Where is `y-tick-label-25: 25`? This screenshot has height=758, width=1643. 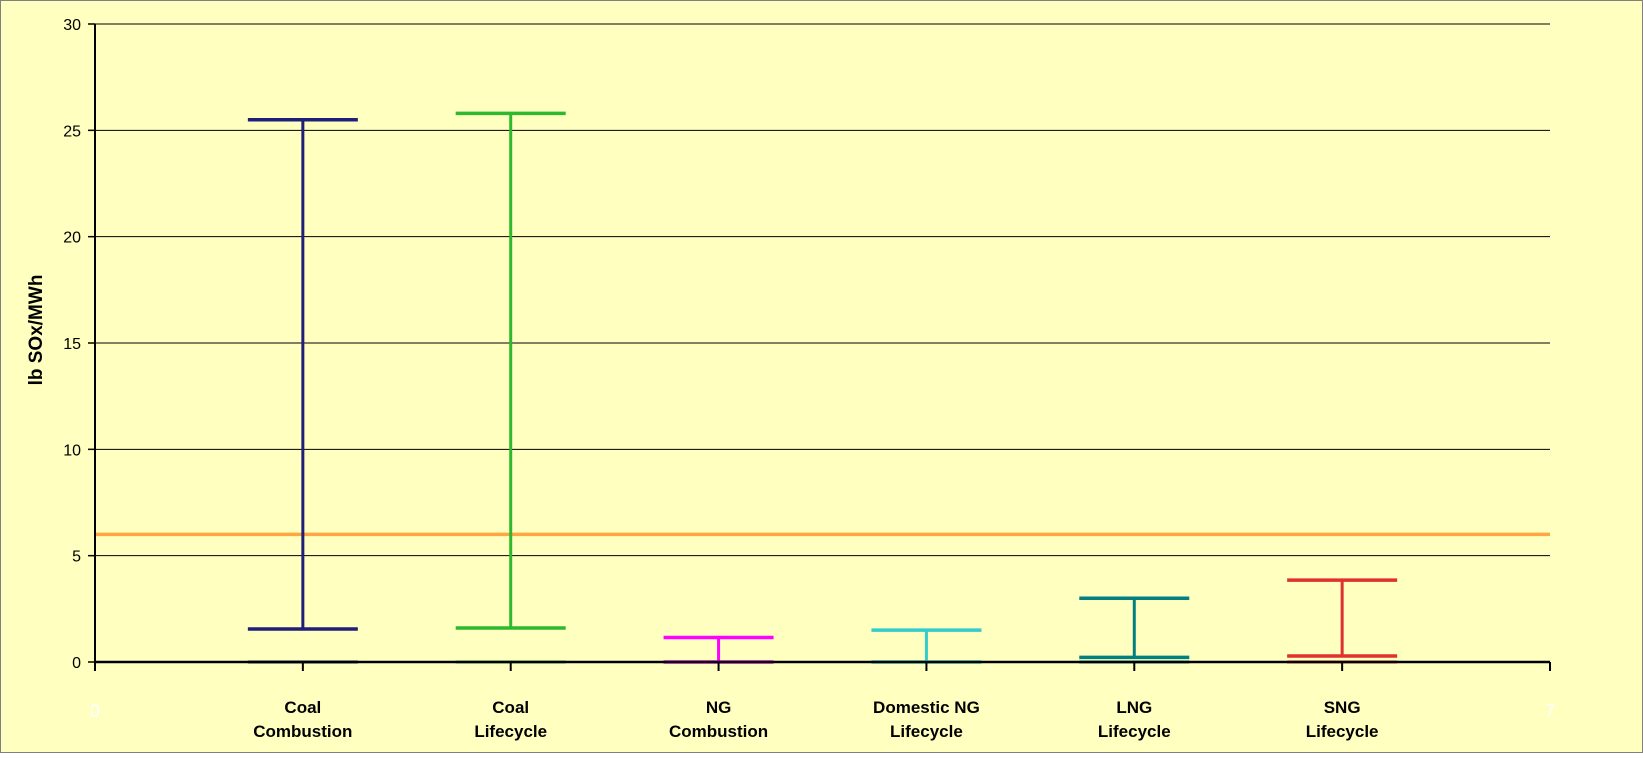 y-tick-label-25: 25 is located at coordinates (72, 131).